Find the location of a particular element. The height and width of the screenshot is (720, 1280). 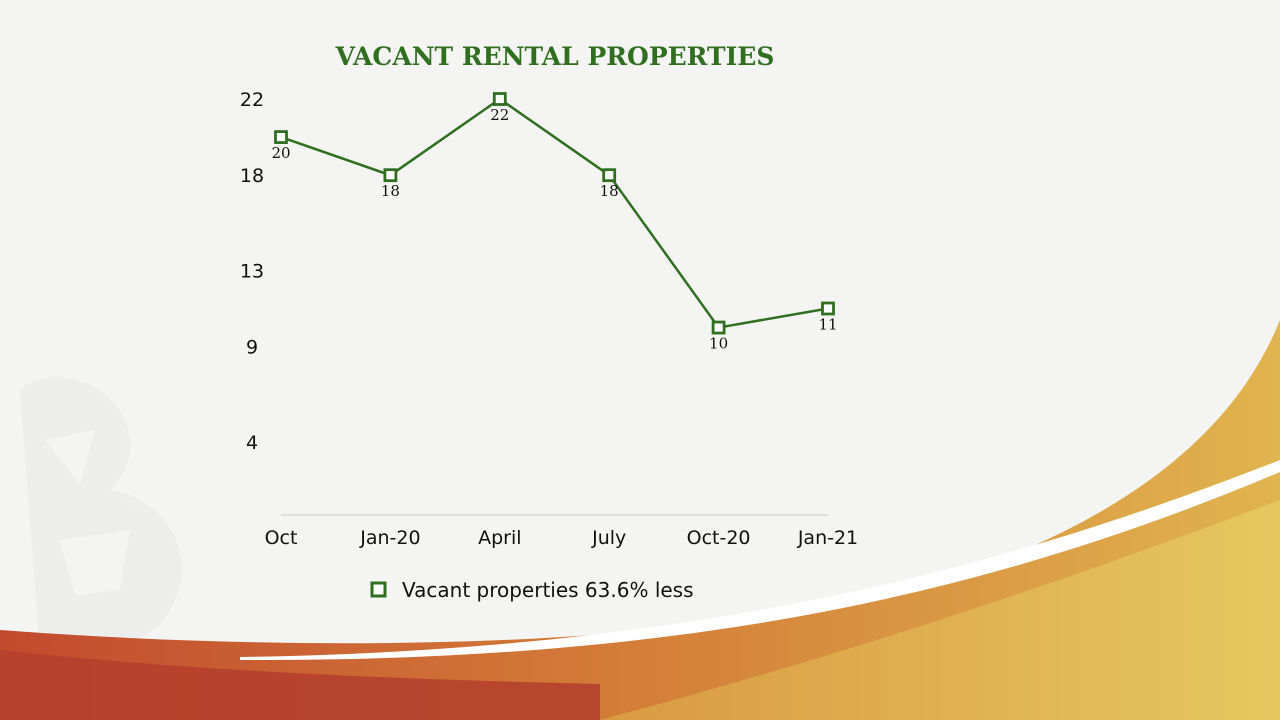

y-tick-label: 13 is located at coordinates (252, 271).